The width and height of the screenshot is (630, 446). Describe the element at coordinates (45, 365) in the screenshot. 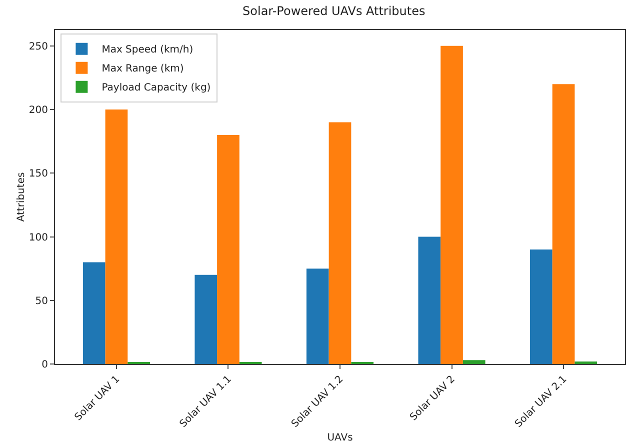

I see `y-tick-label: 0` at that location.